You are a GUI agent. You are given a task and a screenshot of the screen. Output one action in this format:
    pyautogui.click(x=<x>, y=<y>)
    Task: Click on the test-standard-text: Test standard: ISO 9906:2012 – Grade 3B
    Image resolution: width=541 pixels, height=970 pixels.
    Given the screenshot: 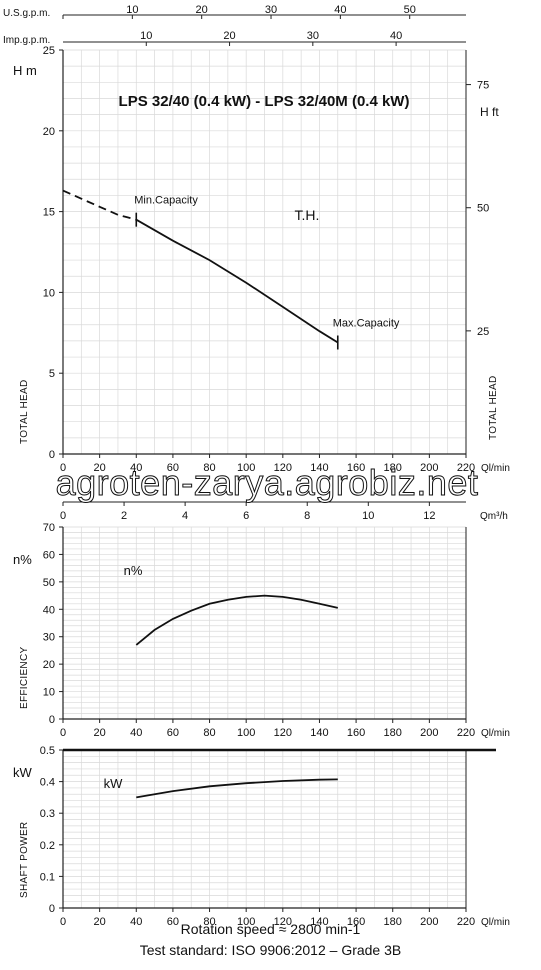 What is the action you would take?
    pyautogui.click(x=270, y=950)
    